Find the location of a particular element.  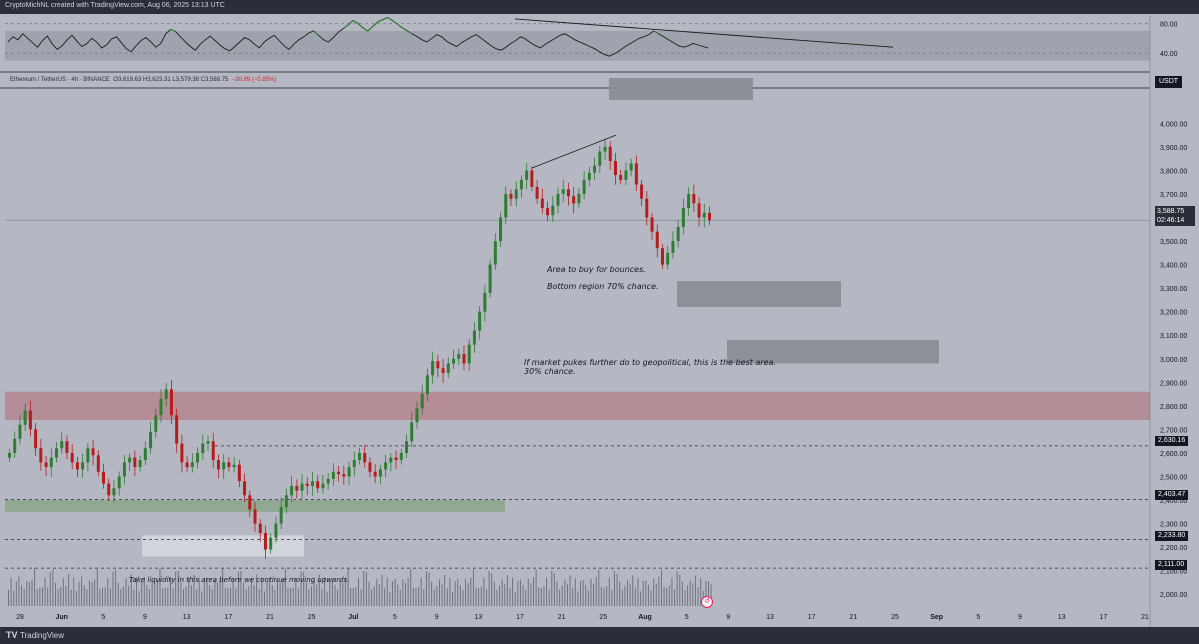

price-tick-label: 3,700.00 is located at coordinates (1173, 195).